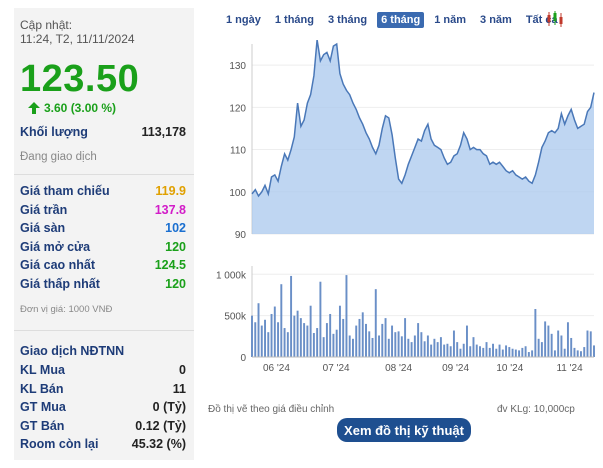 The image size is (603, 468). What do you see at coordinates (401, 20) in the screenshot?
I see `tab-period: 6 tháng` at bounding box center [401, 20].